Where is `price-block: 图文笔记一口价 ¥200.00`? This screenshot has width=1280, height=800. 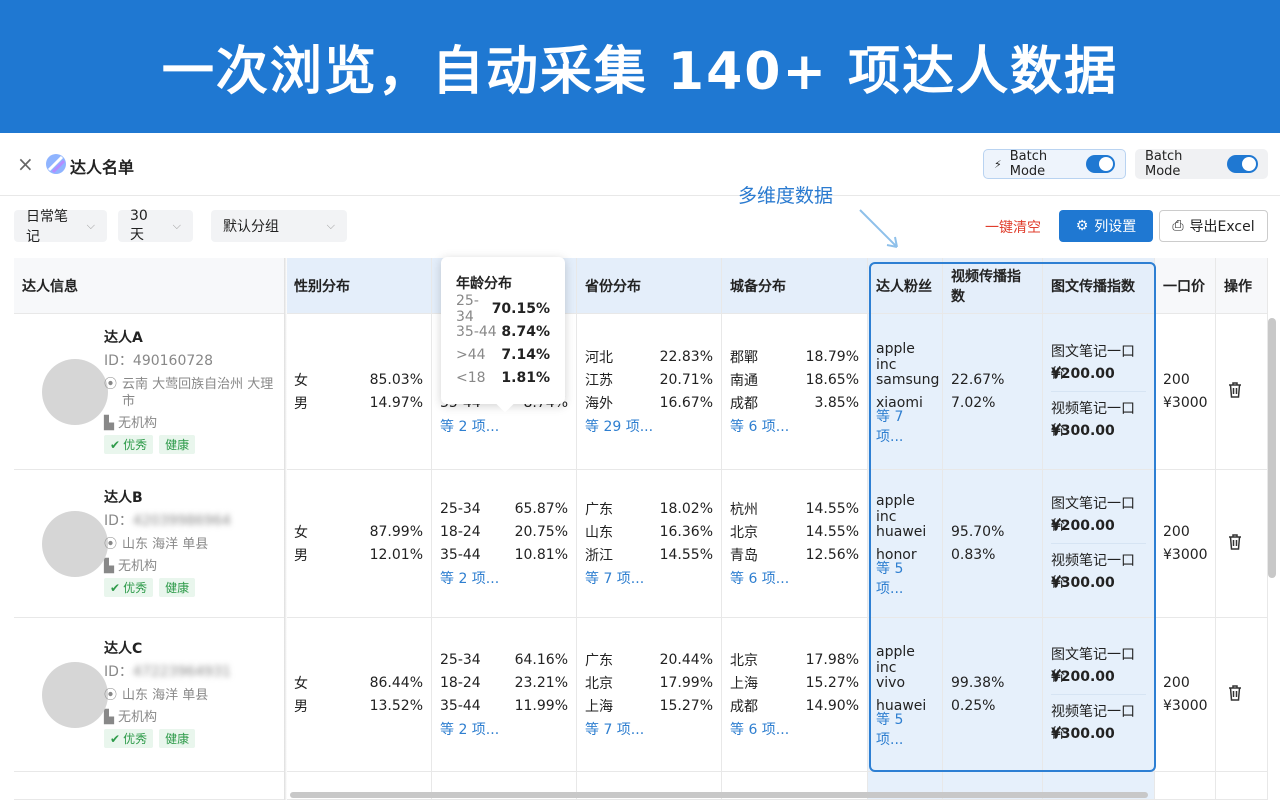 price-block: 图文笔记一口价 ¥200.00 is located at coordinates (1098, 666).